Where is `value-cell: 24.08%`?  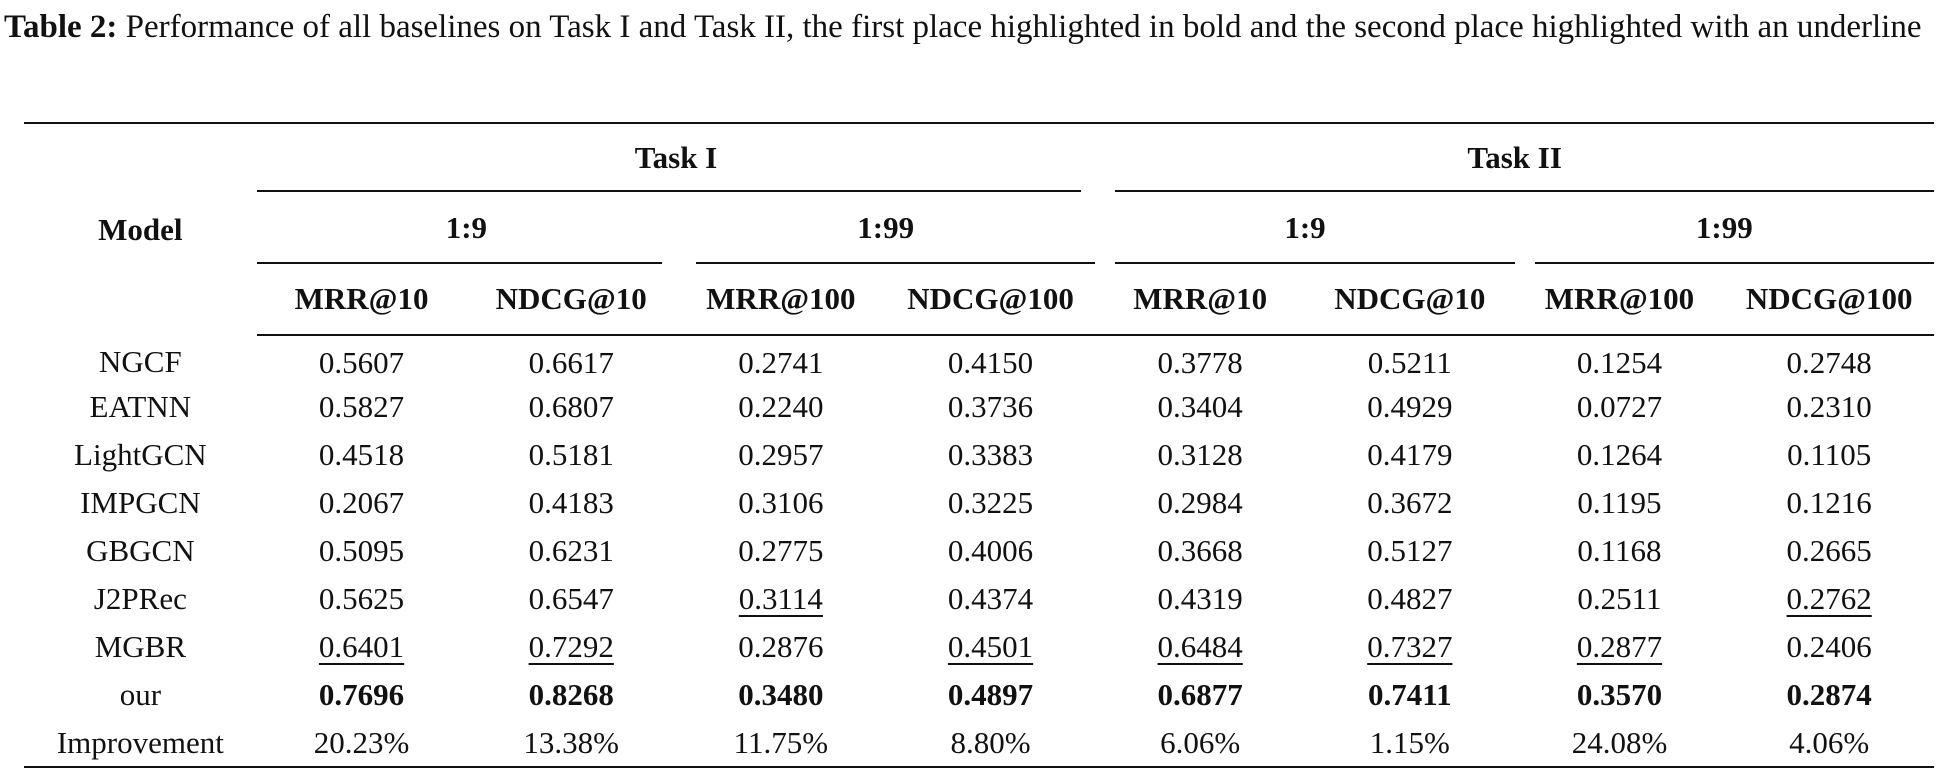 value-cell: 24.08% is located at coordinates (1619, 743).